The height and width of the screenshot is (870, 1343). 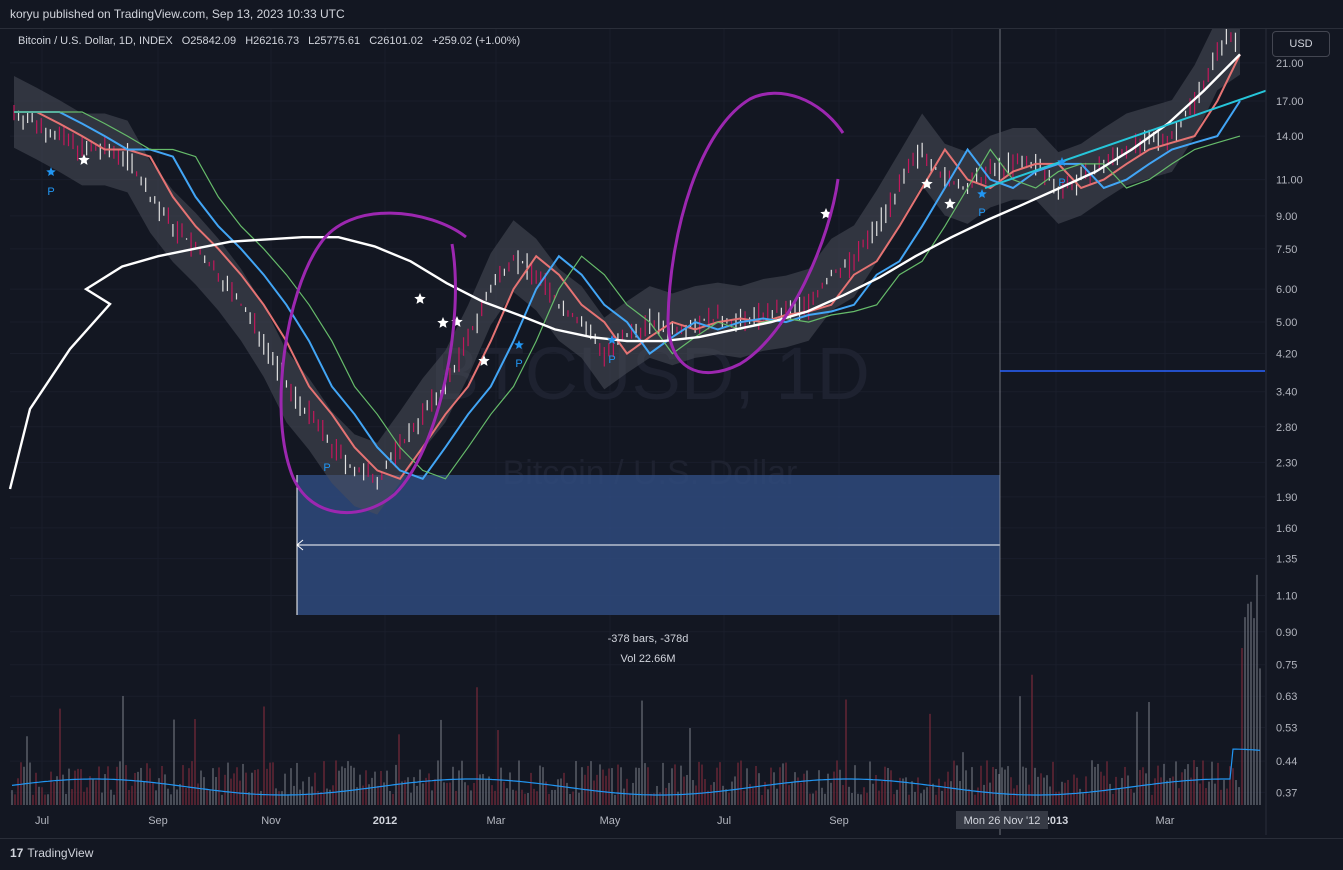 I want to click on x-tick-label: Nov, so click(x=271, y=821).